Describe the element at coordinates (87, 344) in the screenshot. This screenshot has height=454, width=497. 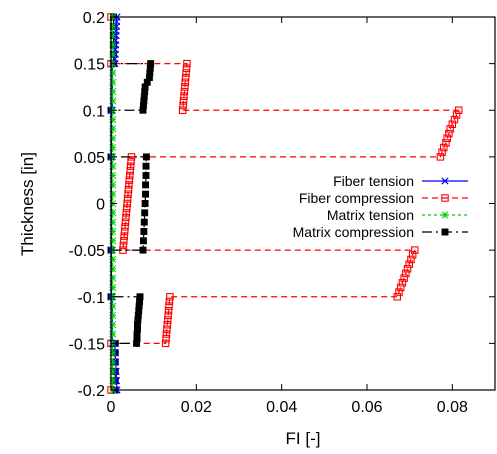
I see `y-tick-label: -0.15` at that location.